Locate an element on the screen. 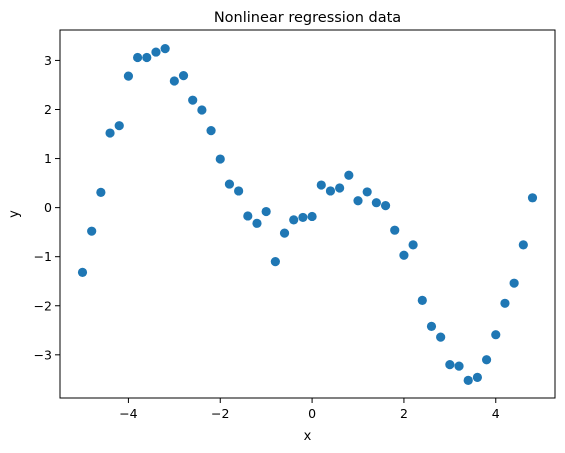 Image resolution: width=565 pixels, height=453 pixels. x-axis: −4 −2 0 2 4 is located at coordinates (309, 409).